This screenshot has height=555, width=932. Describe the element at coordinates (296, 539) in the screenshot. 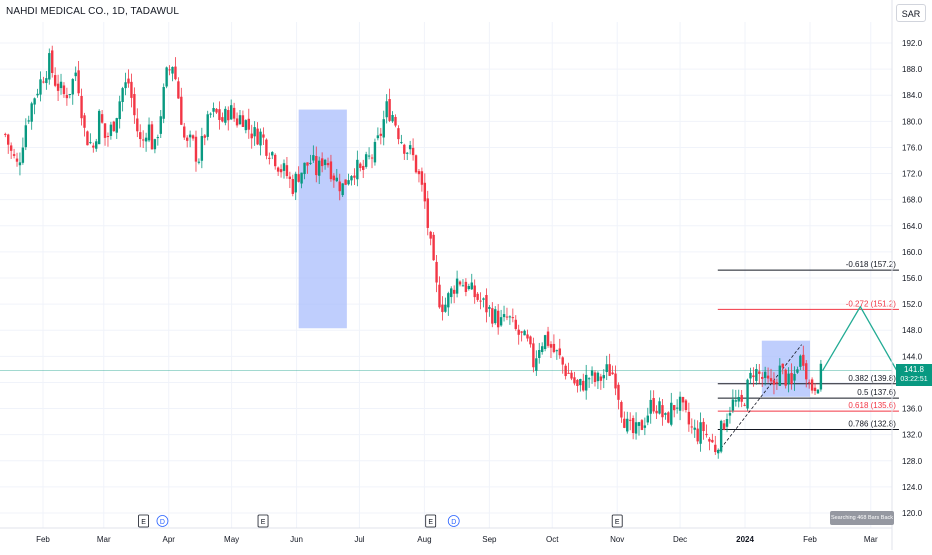

I see `x-tick-label: Jun` at that location.